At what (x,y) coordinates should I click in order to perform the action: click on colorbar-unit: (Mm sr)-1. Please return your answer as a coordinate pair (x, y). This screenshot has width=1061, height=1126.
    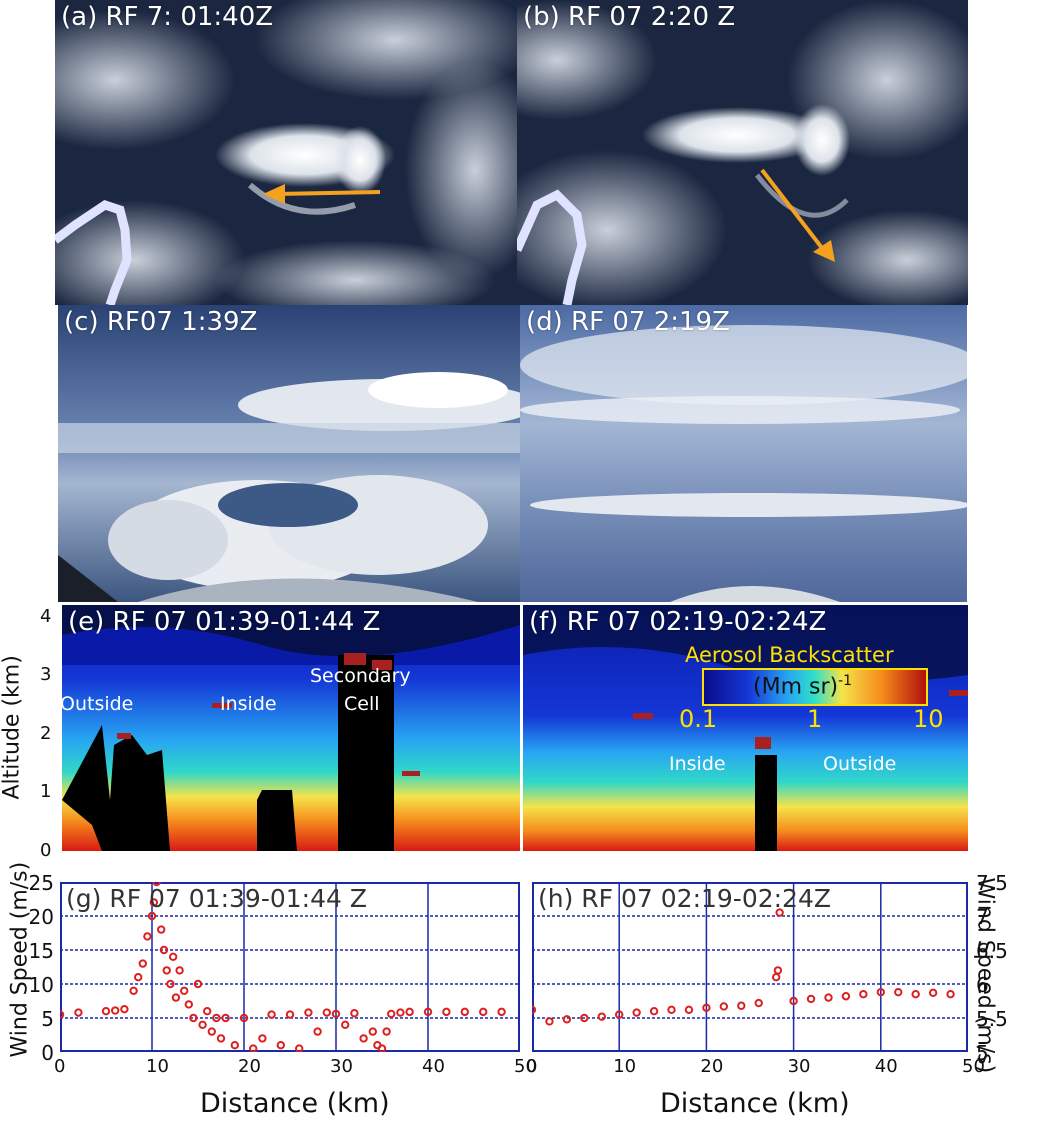
    Looking at the image, I should click on (802, 686).